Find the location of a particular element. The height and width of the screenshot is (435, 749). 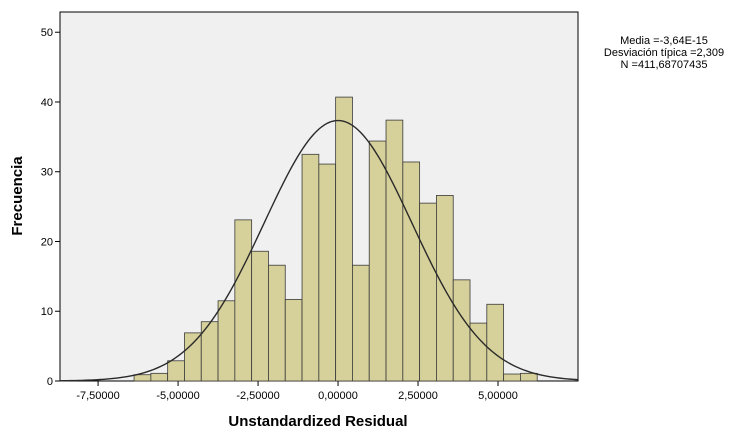

x-axis-label: Unstandardized Residual is located at coordinates (317, 421).